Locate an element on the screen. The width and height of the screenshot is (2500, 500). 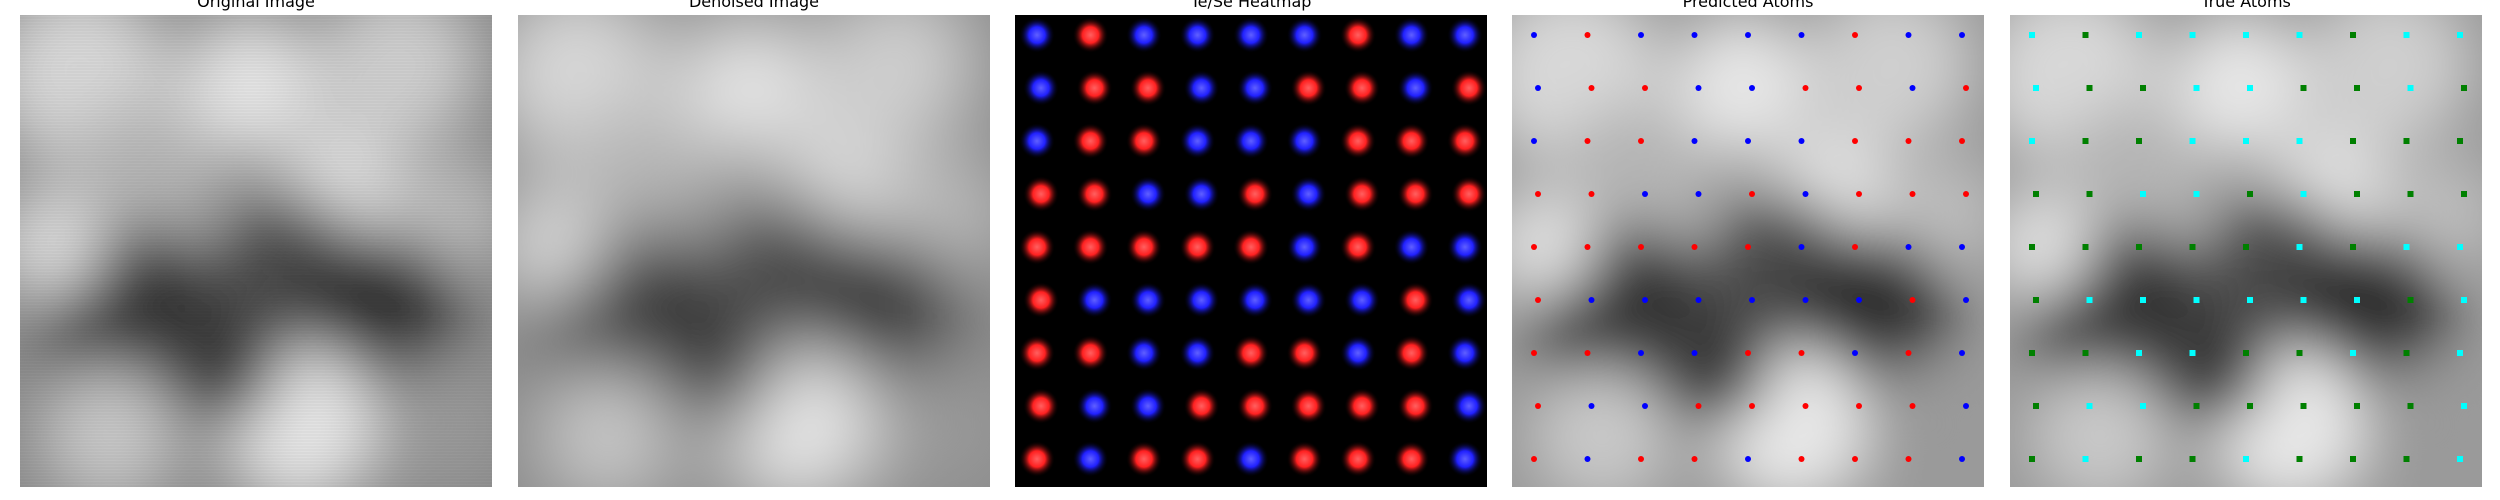
heatmap-title: Te/Se Heatmap is located at coordinates (1251, 5).